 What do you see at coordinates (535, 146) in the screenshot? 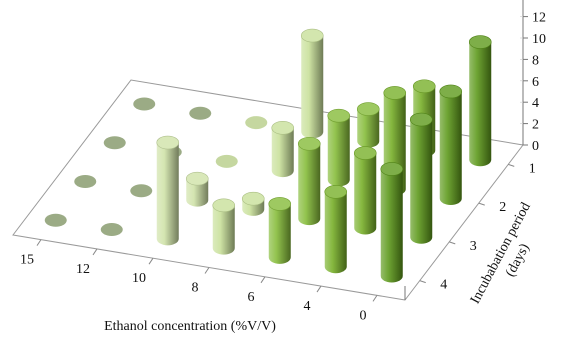
I see `z-tick-label: 0` at bounding box center [535, 146].